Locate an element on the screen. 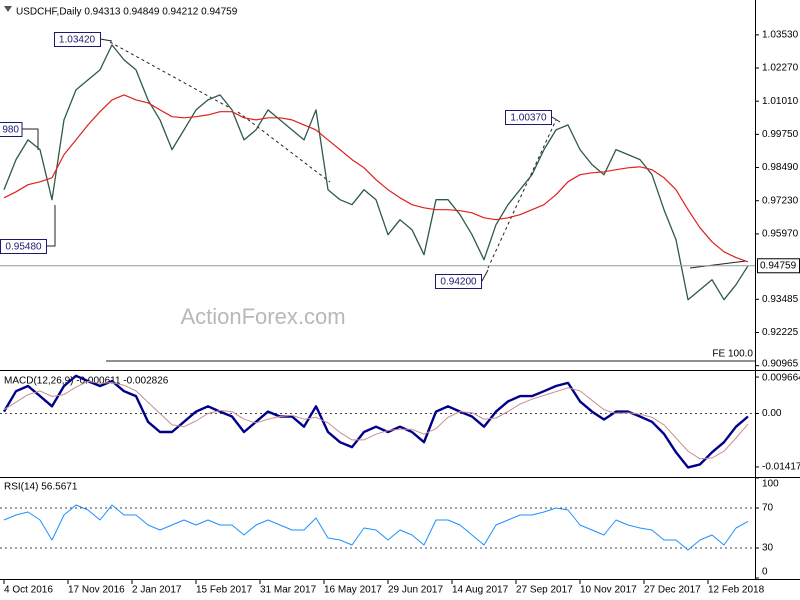  x-tick-label: 4 Oct 2016 is located at coordinates (28, 590).